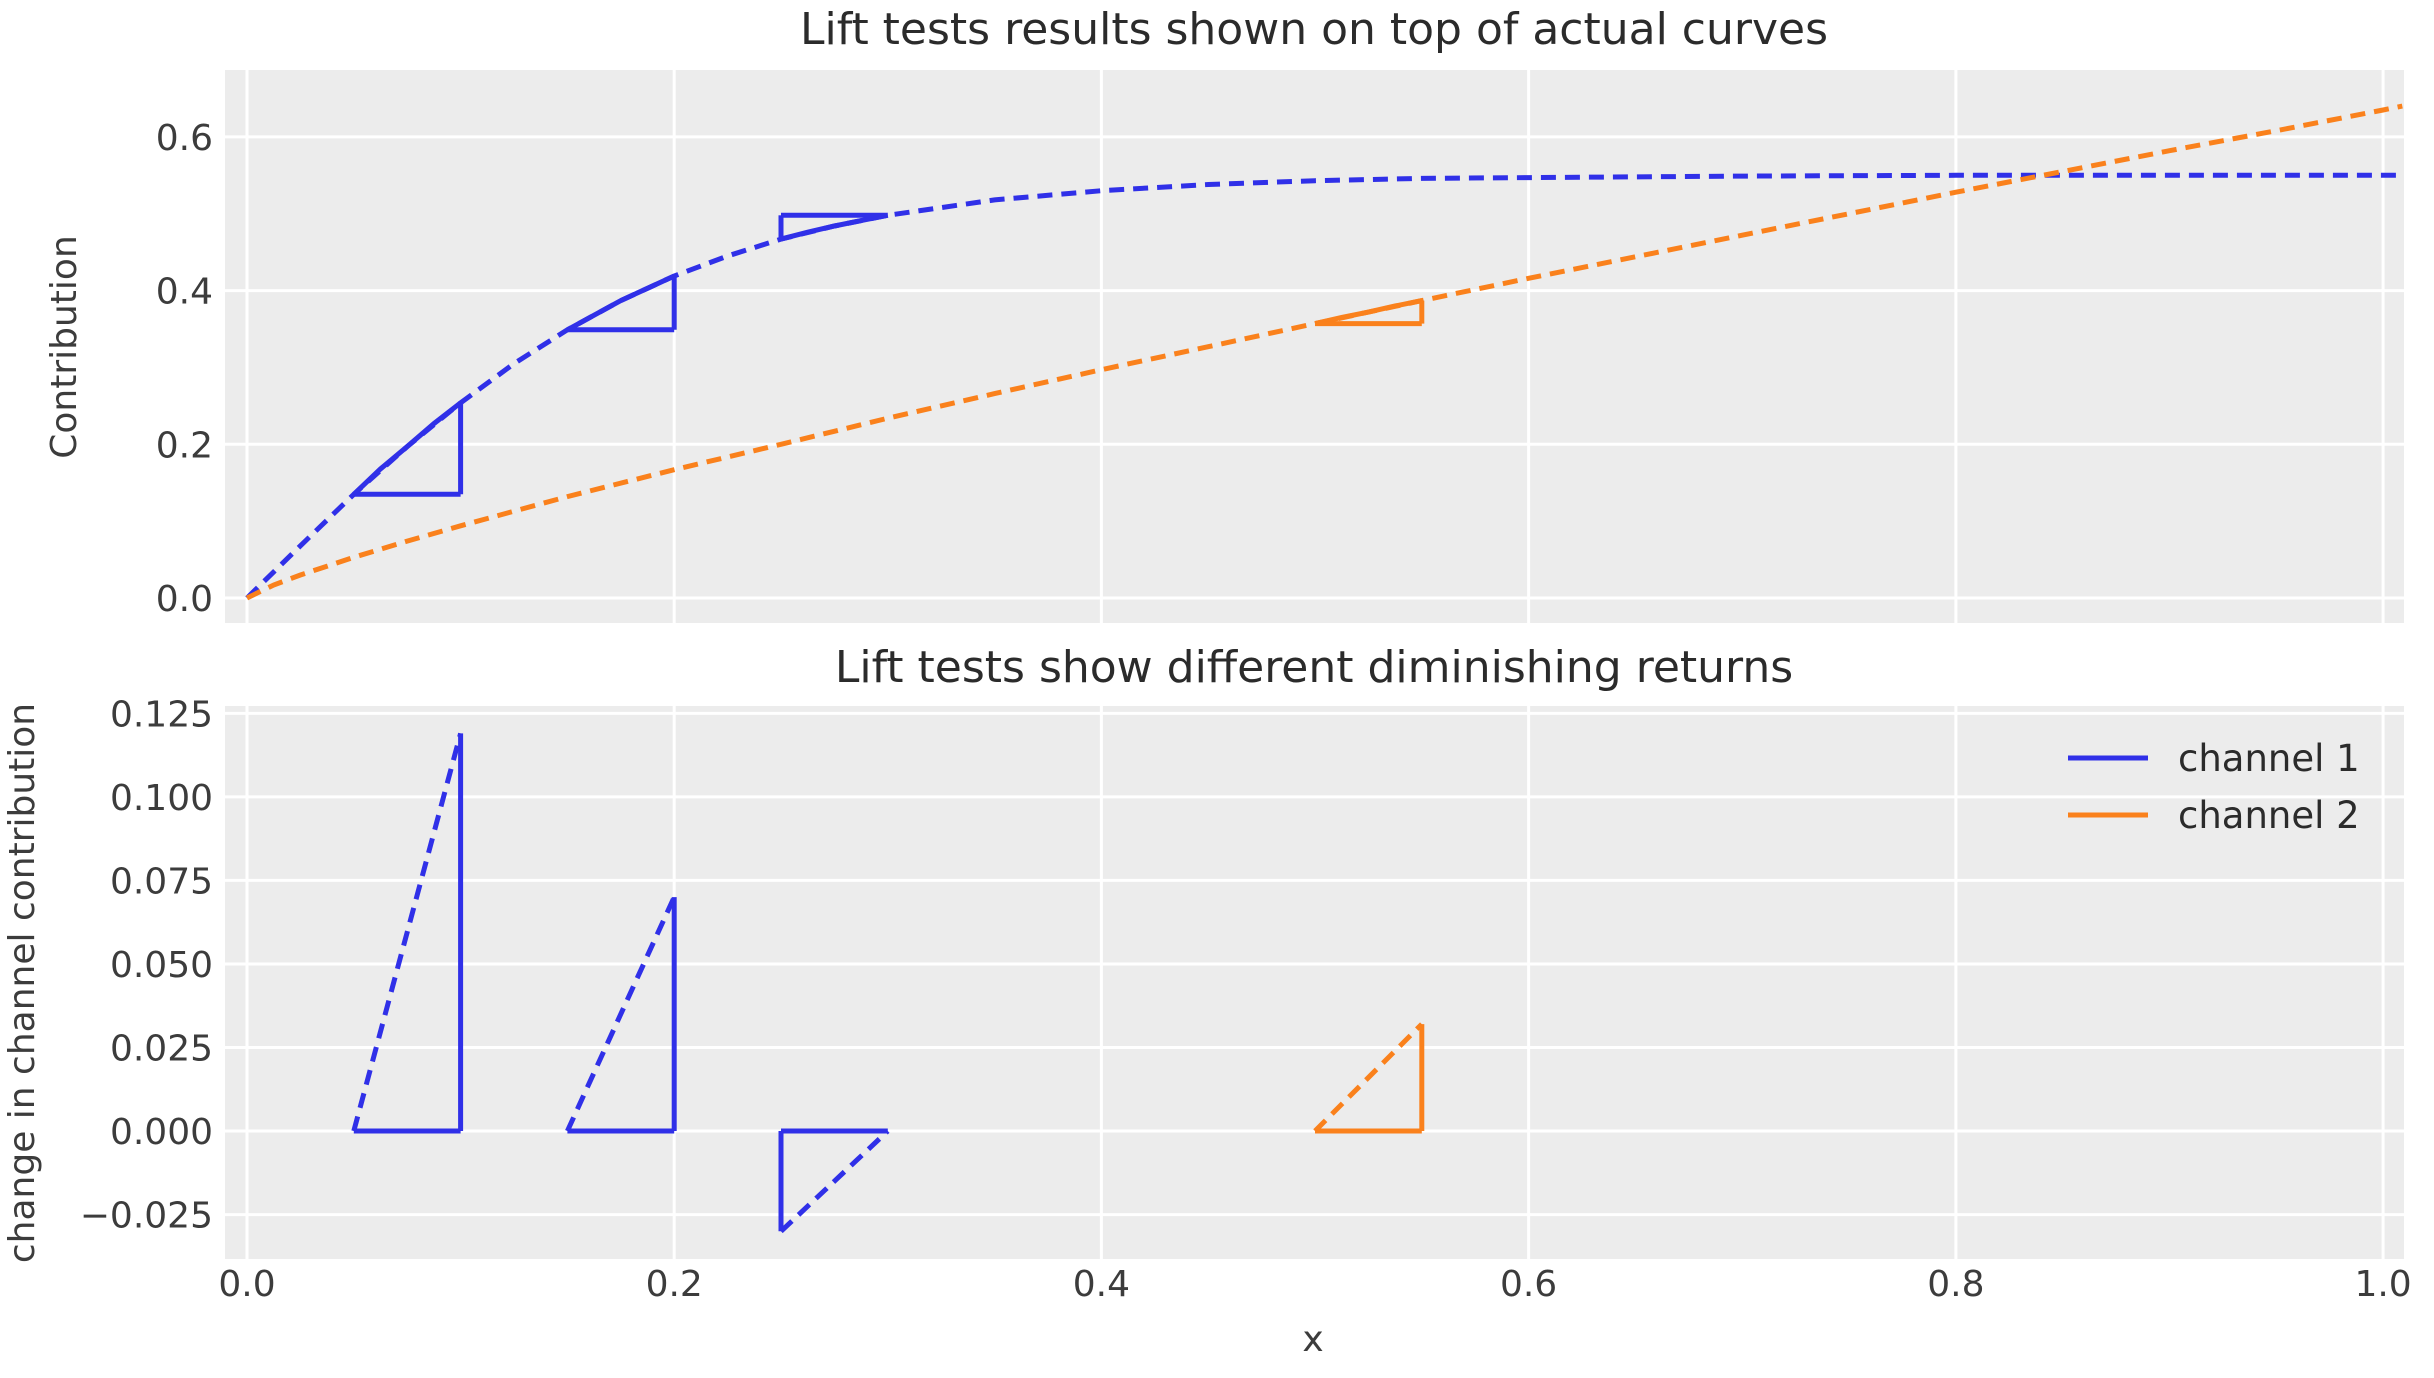  I want to click on lift-test-1-curve-segment, so click(407, 448).